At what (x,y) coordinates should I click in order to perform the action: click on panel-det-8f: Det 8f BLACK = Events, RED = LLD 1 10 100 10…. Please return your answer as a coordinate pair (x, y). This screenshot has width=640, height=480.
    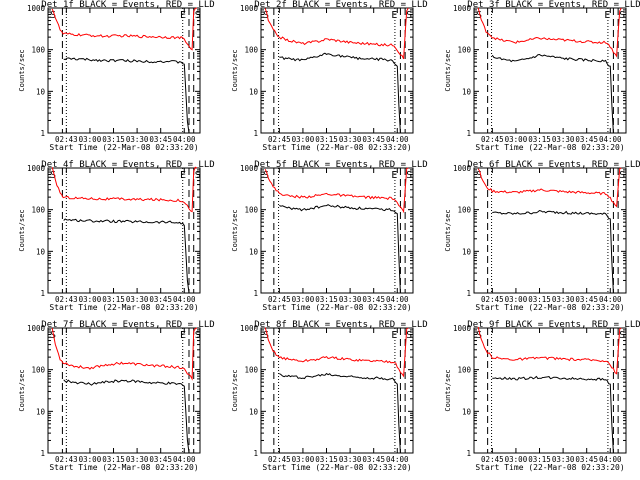
    Looking at the image, I should click on (329, 396).